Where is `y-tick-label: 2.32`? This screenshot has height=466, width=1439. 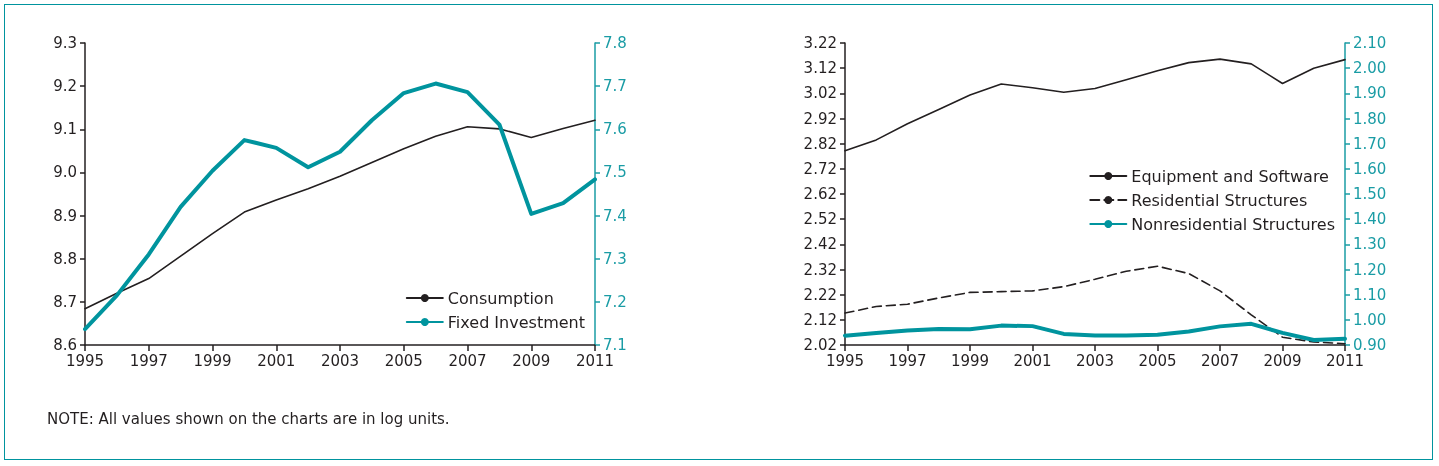 y-tick-label: 2.32 is located at coordinates (820, 269).